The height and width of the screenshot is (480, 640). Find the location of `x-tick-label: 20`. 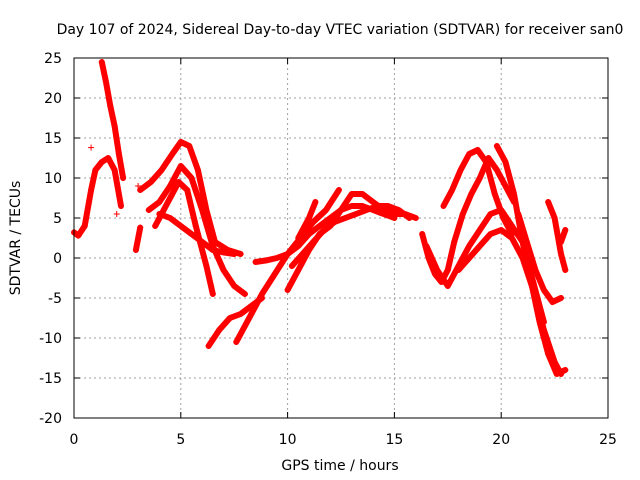

x-tick-label: 20 is located at coordinates (501, 440).